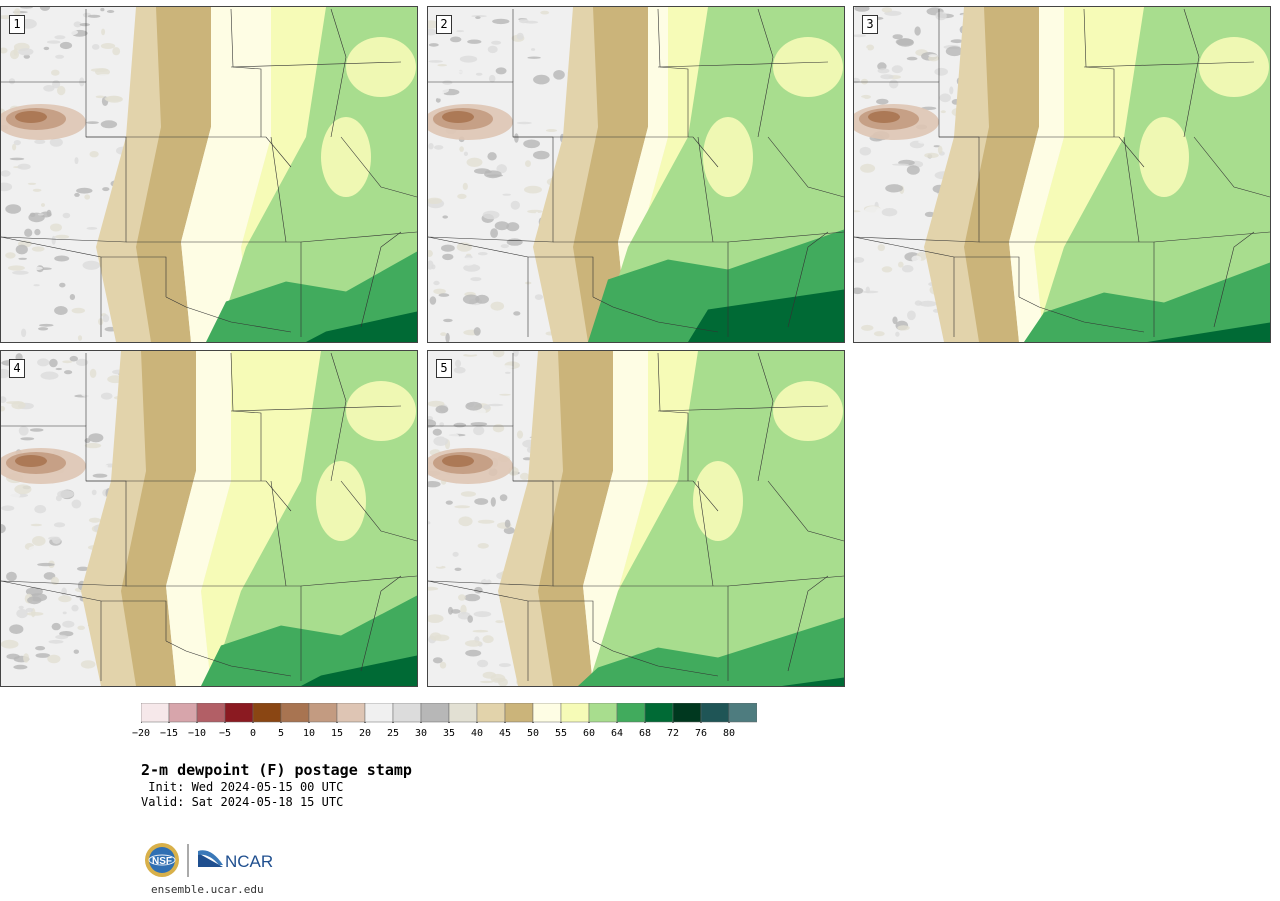 This screenshot has width=1280, height=901. Describe the element at coordinates (309, 733) in the screenshot. I see `colorbar-tick-label: 10` at that location.